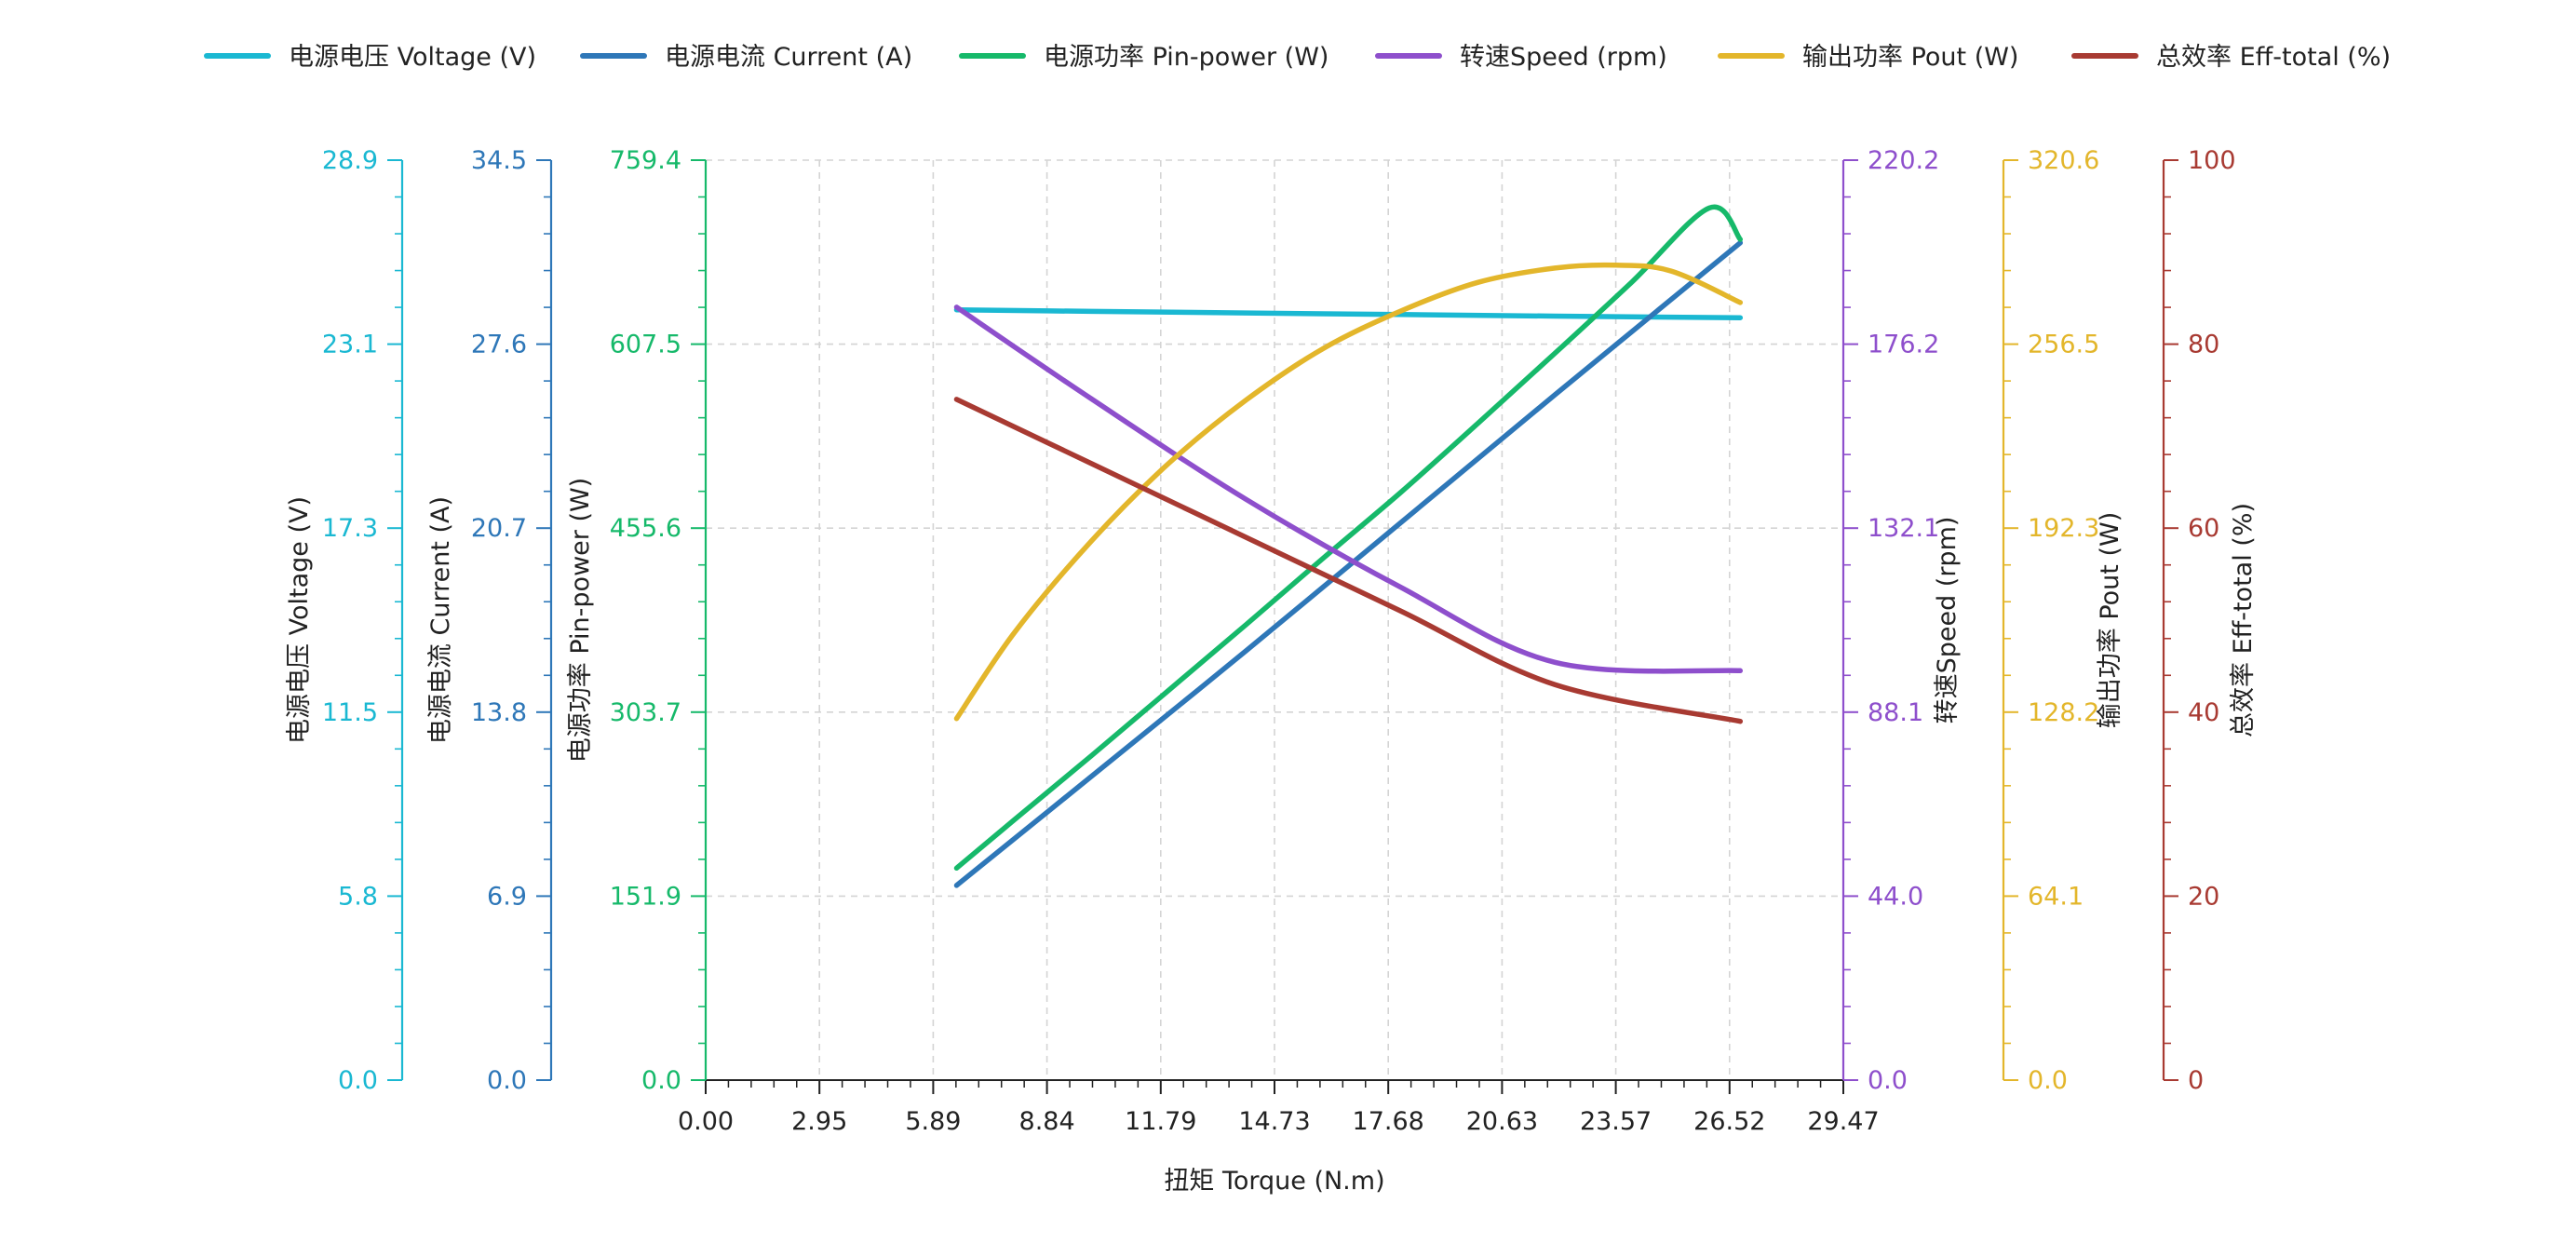 The image size is (2576, 1244). I want to click on y-tick-label-eff: 20, so click(2203, 896).